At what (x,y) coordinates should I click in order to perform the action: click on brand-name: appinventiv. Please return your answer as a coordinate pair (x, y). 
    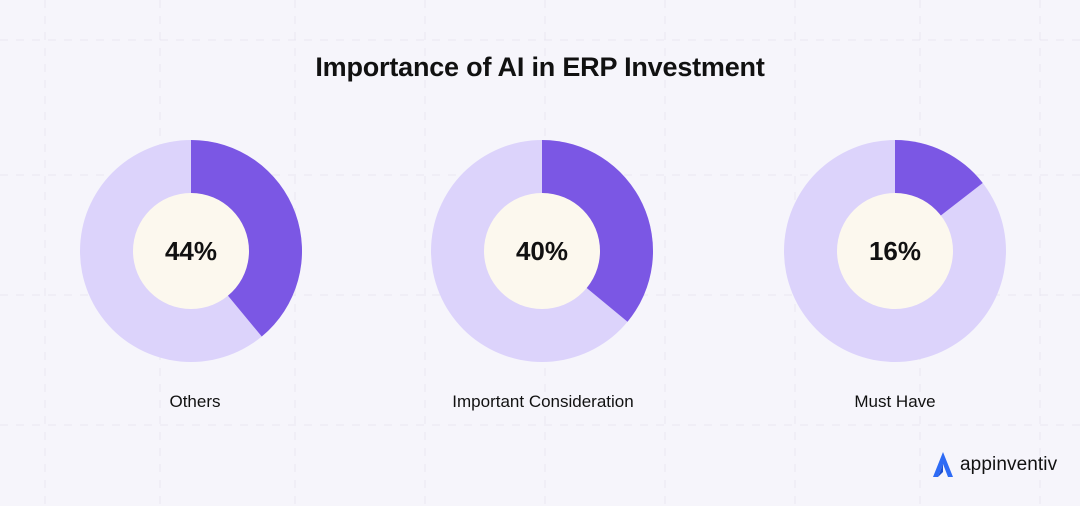
    Looking at the image, I should click on (1009, 464).